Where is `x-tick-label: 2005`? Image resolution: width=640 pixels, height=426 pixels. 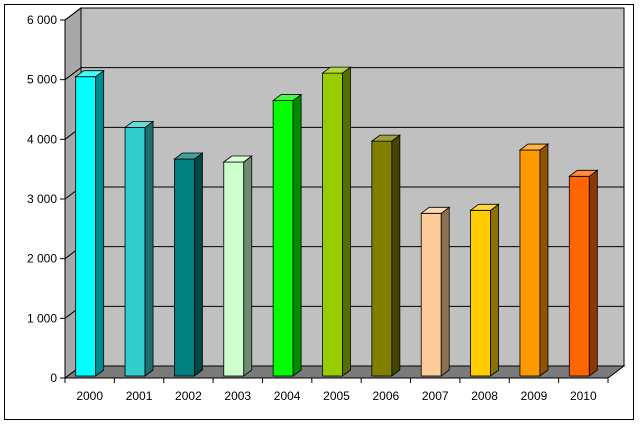
x-tick-label: 2005 is located at coordinates (336, 396).